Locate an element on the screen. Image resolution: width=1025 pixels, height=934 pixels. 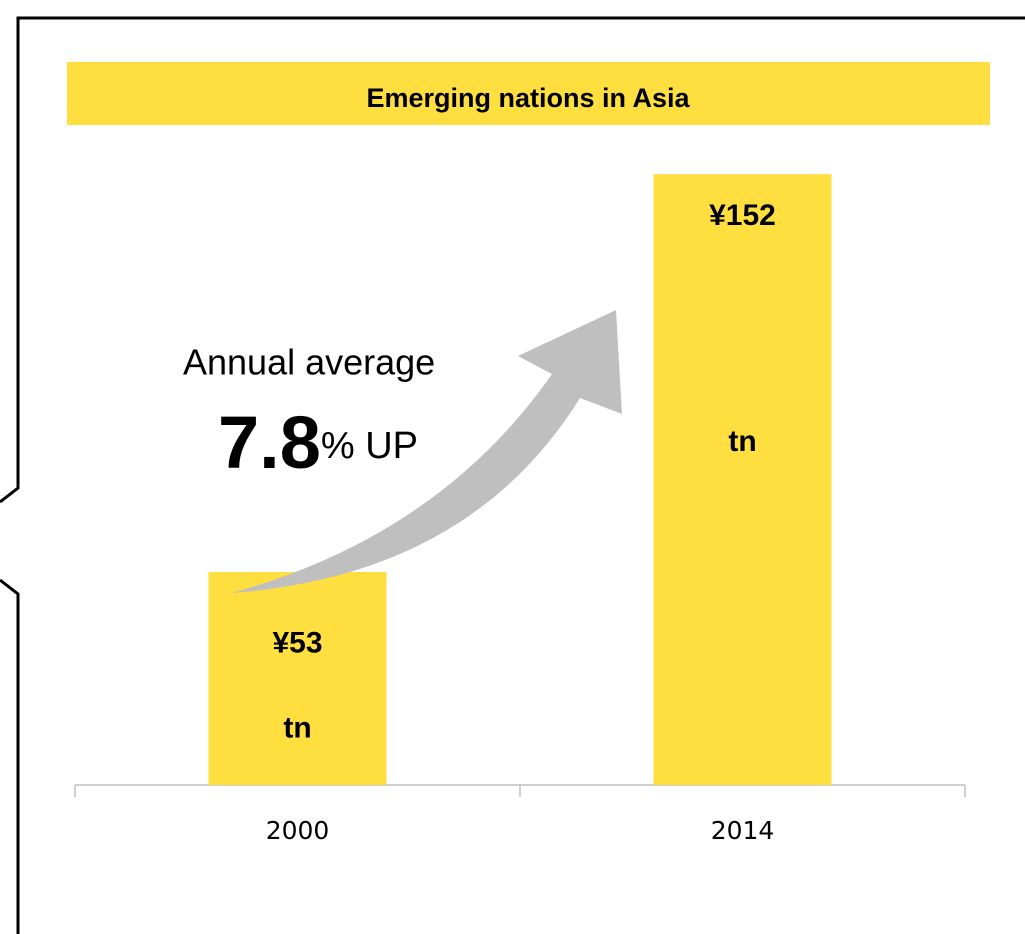
annotation-growth: 7.8% UP is located at coordinates (318, 442).